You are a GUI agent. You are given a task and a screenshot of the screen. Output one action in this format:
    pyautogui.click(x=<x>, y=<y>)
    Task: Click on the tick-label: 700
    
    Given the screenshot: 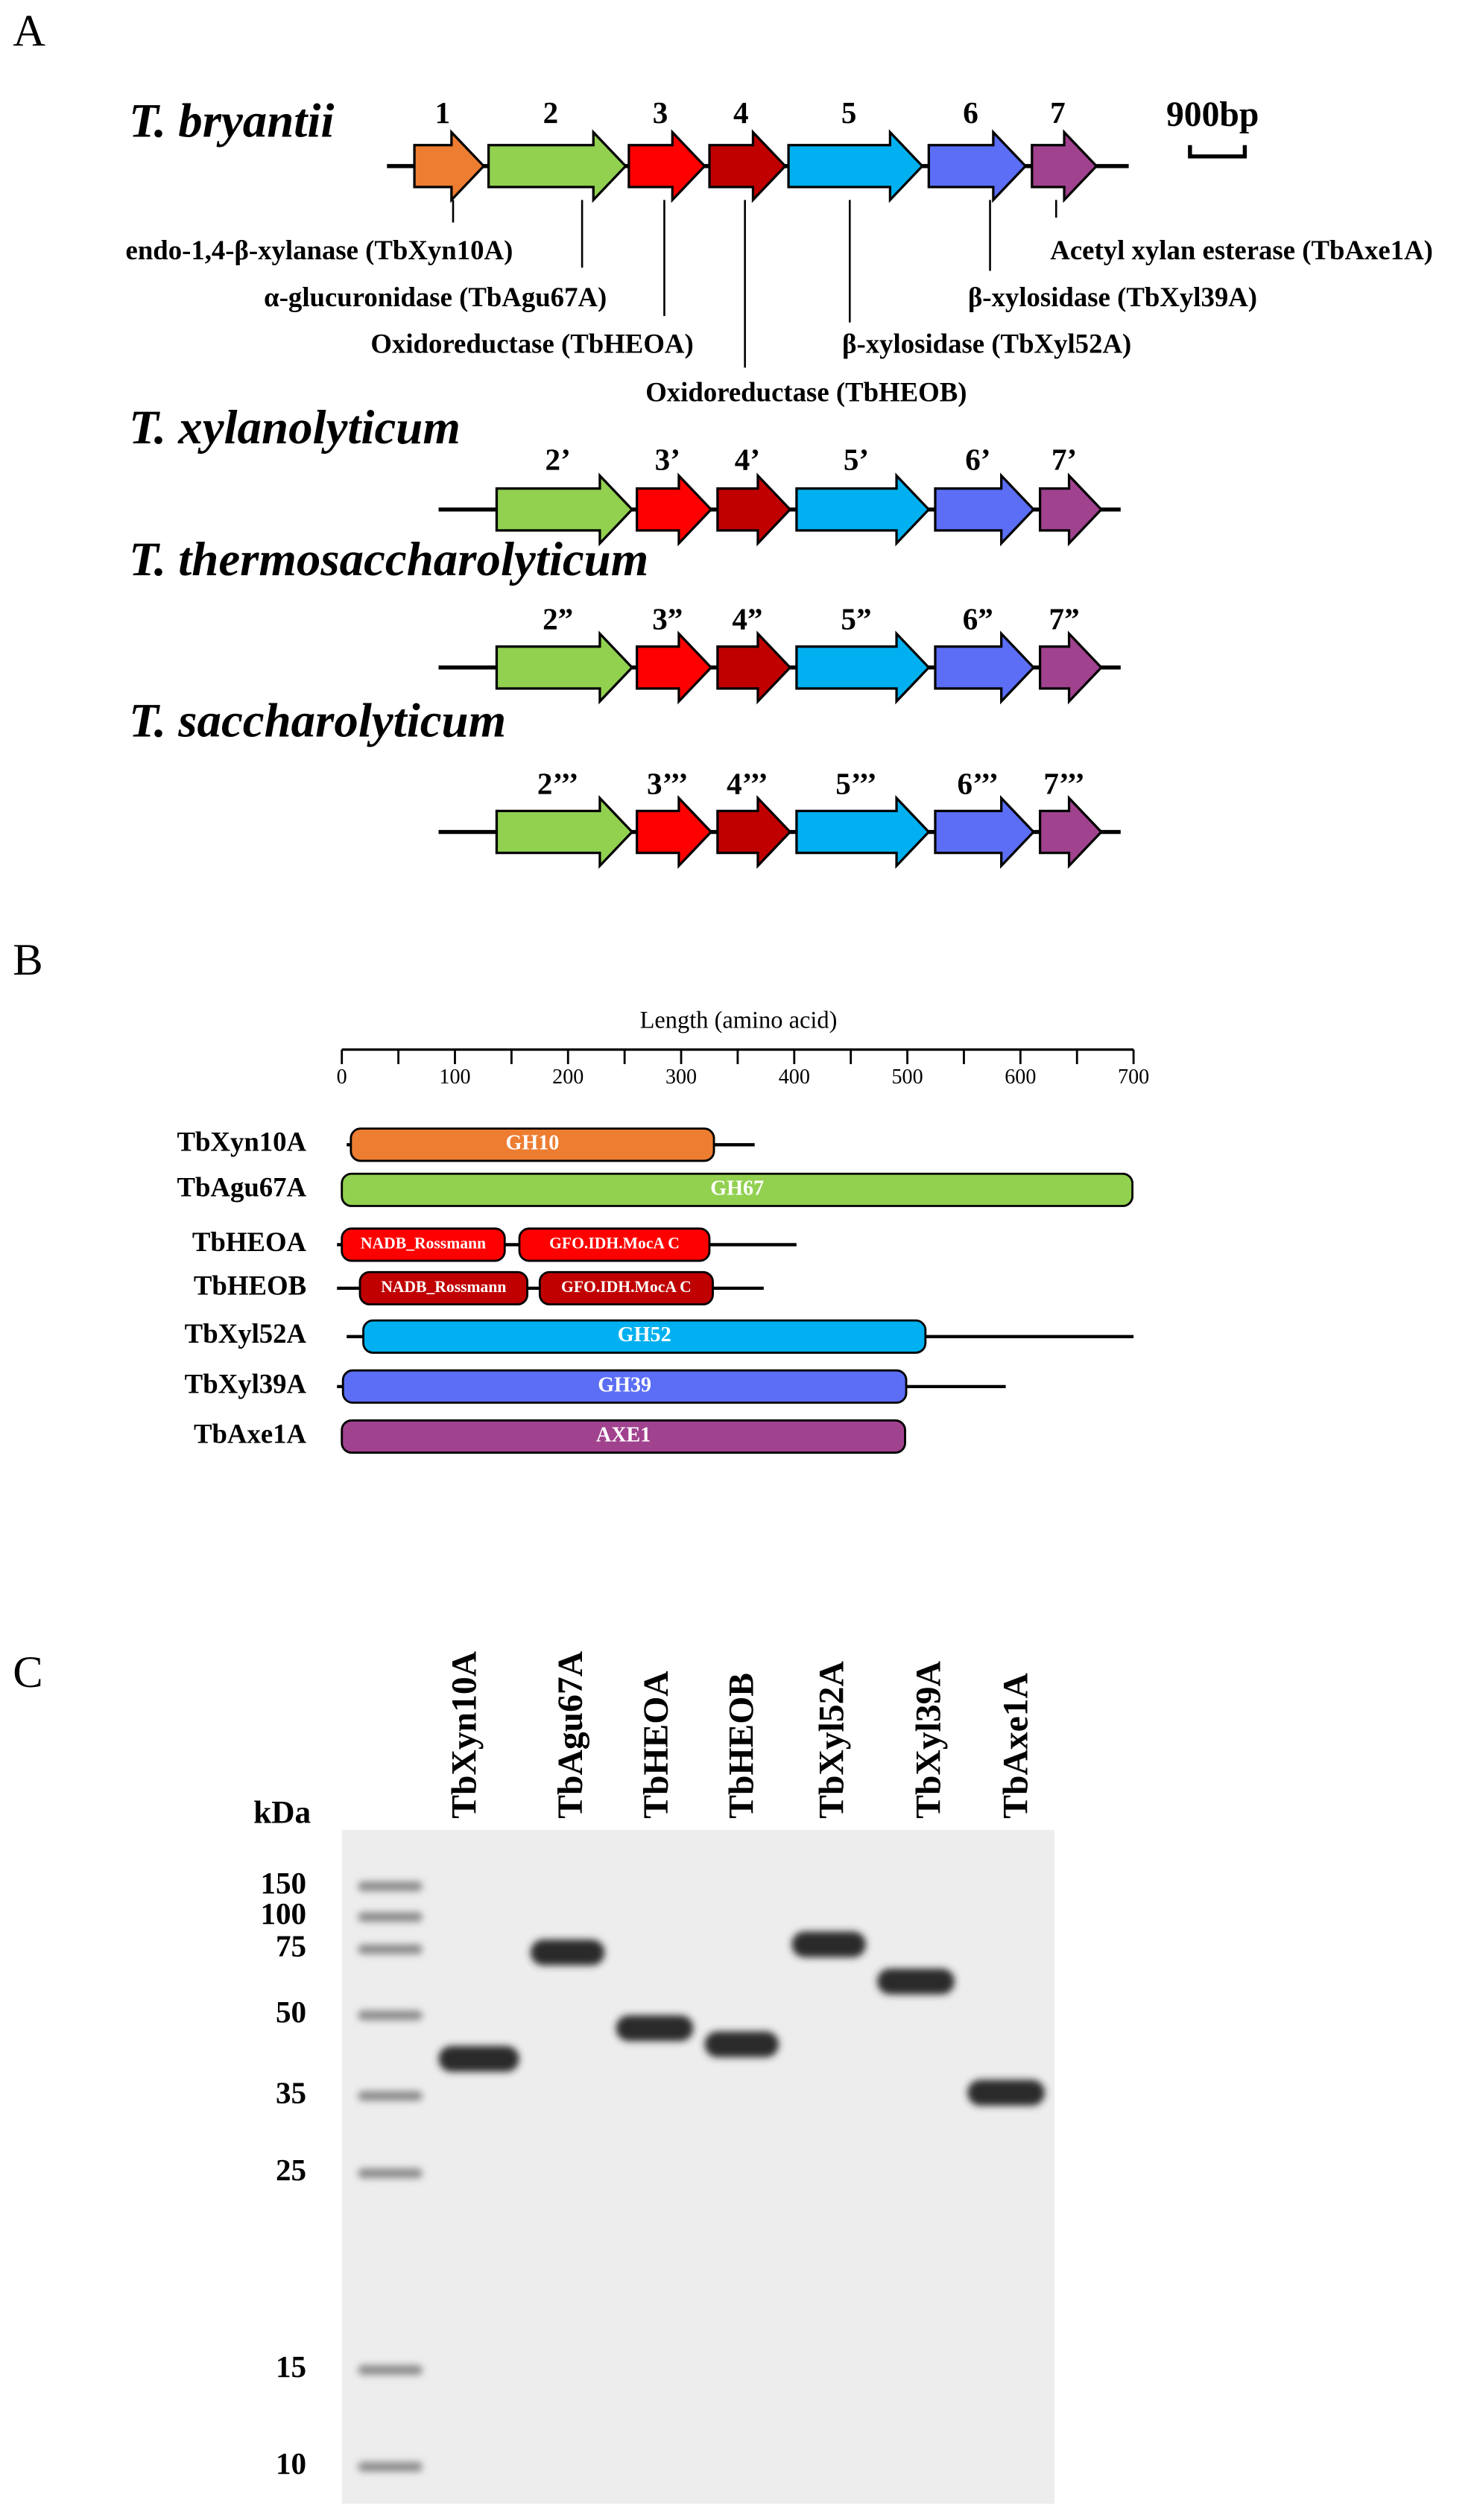 What is the action you would take?
    pyautogui.click(x=1133, y=1077)
    